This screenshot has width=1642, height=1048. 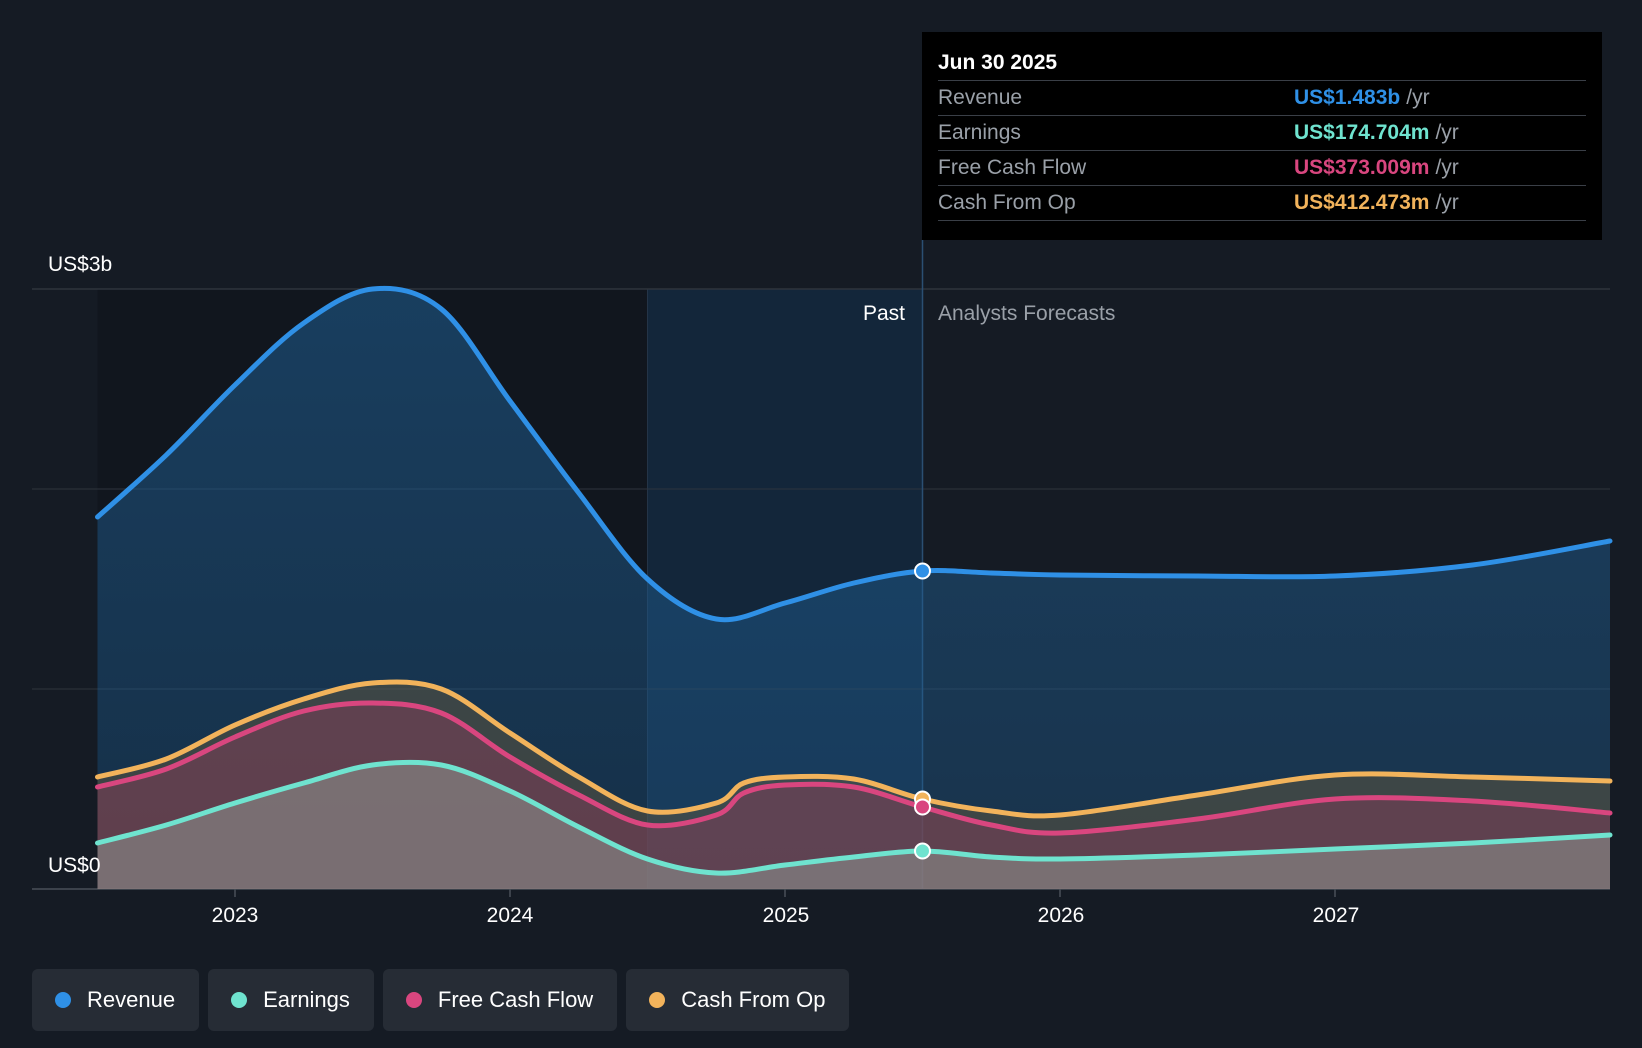 What do you see at coordinates (753, 999) in the screenshot?
I see `legend-label: Cash From Op` at bounding box center [753, 999].